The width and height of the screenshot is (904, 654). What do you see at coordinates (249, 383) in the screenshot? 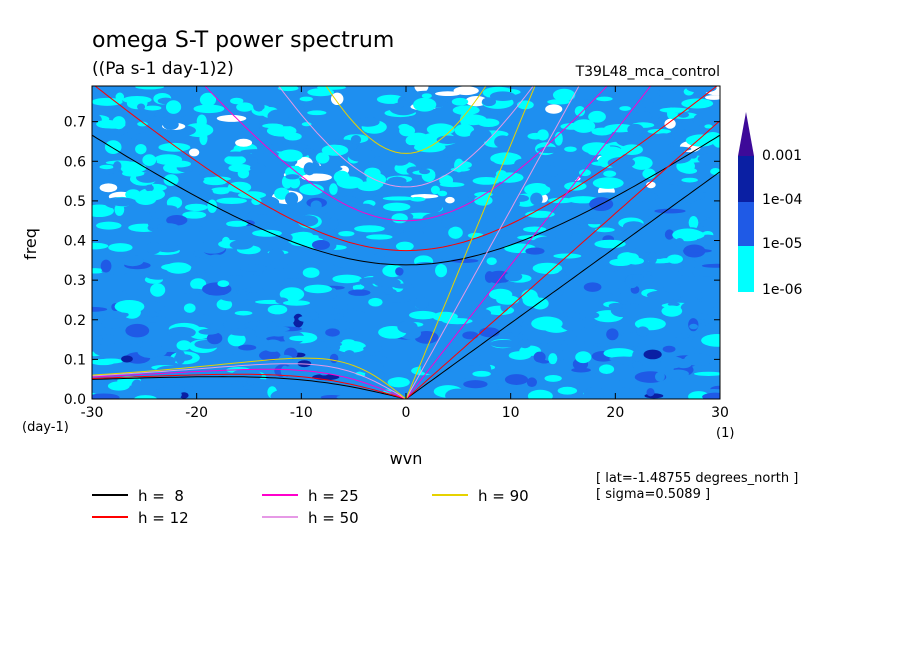
I see `rossby-curve` at bounding box center [249, 383].